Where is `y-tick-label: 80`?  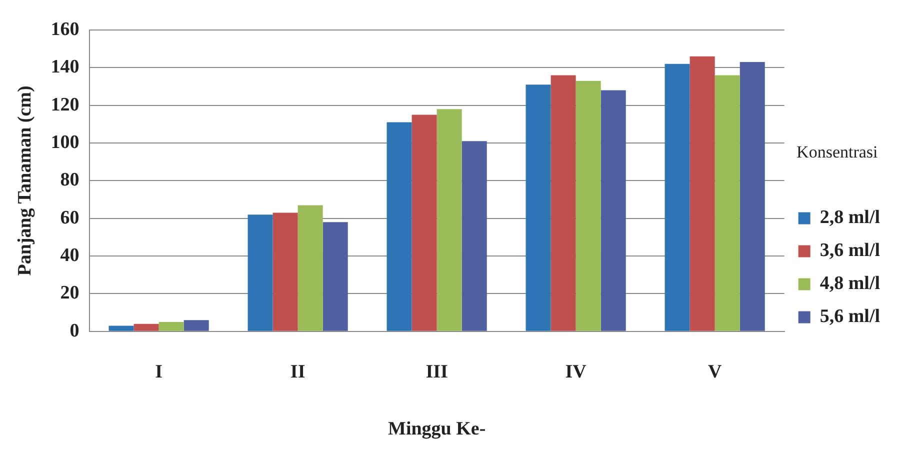
y-tick-label: 80 is located at coordinates (70, 180).